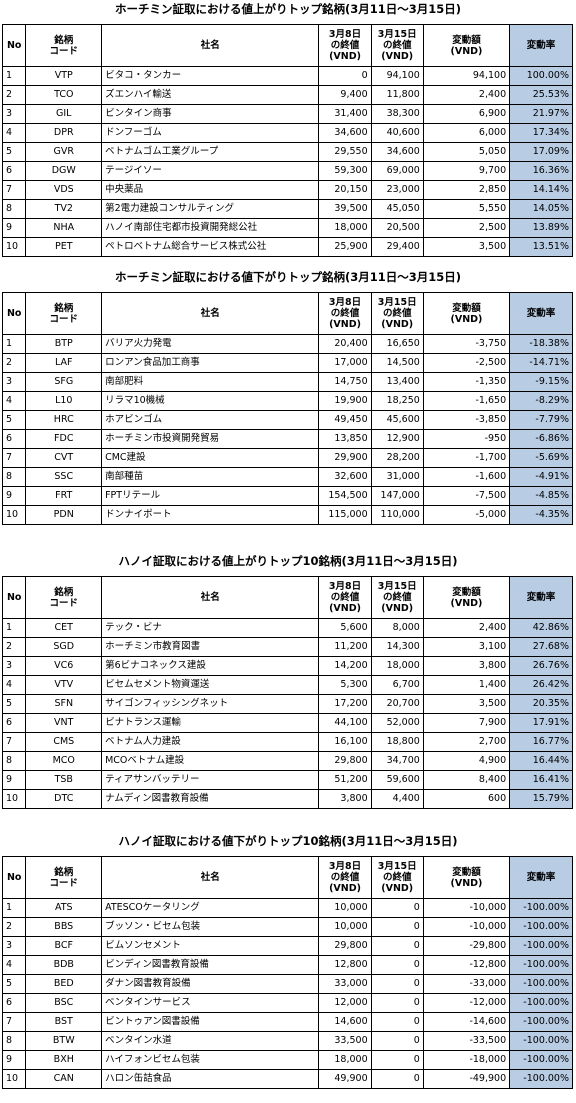 The image size is (576, 1103). I want to click on price-after: 34,600, so click(397, 152).